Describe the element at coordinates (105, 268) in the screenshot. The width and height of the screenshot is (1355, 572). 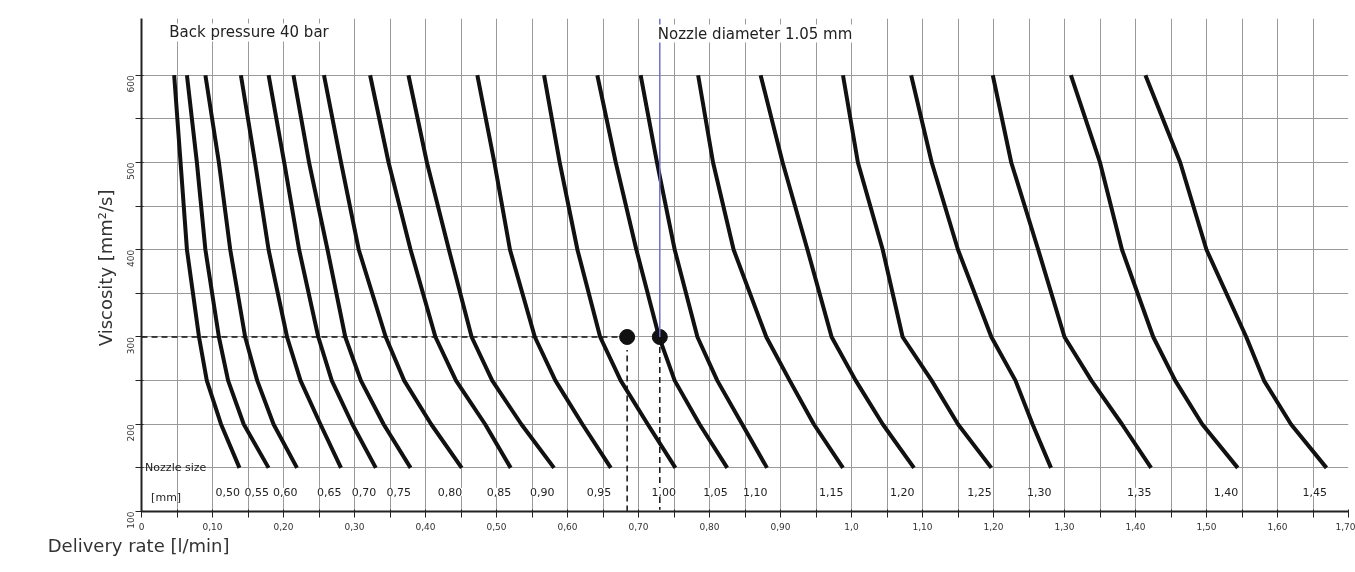
I see `y-axis-title: Viscosity [mm²/s]` at that location.